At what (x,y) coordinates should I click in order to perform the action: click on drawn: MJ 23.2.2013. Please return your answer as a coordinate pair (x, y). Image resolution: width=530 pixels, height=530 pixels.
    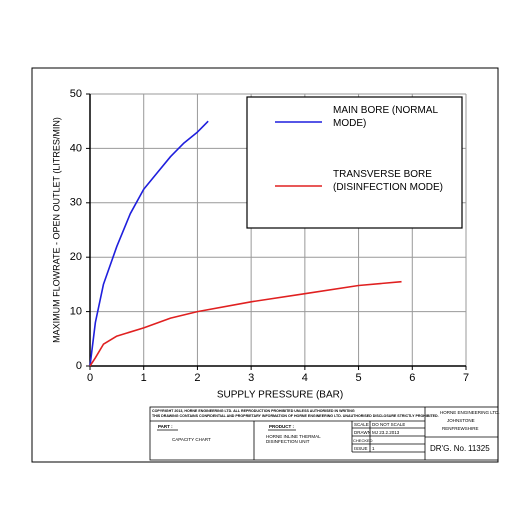
    Looking at the image, I should click on (386, 432).